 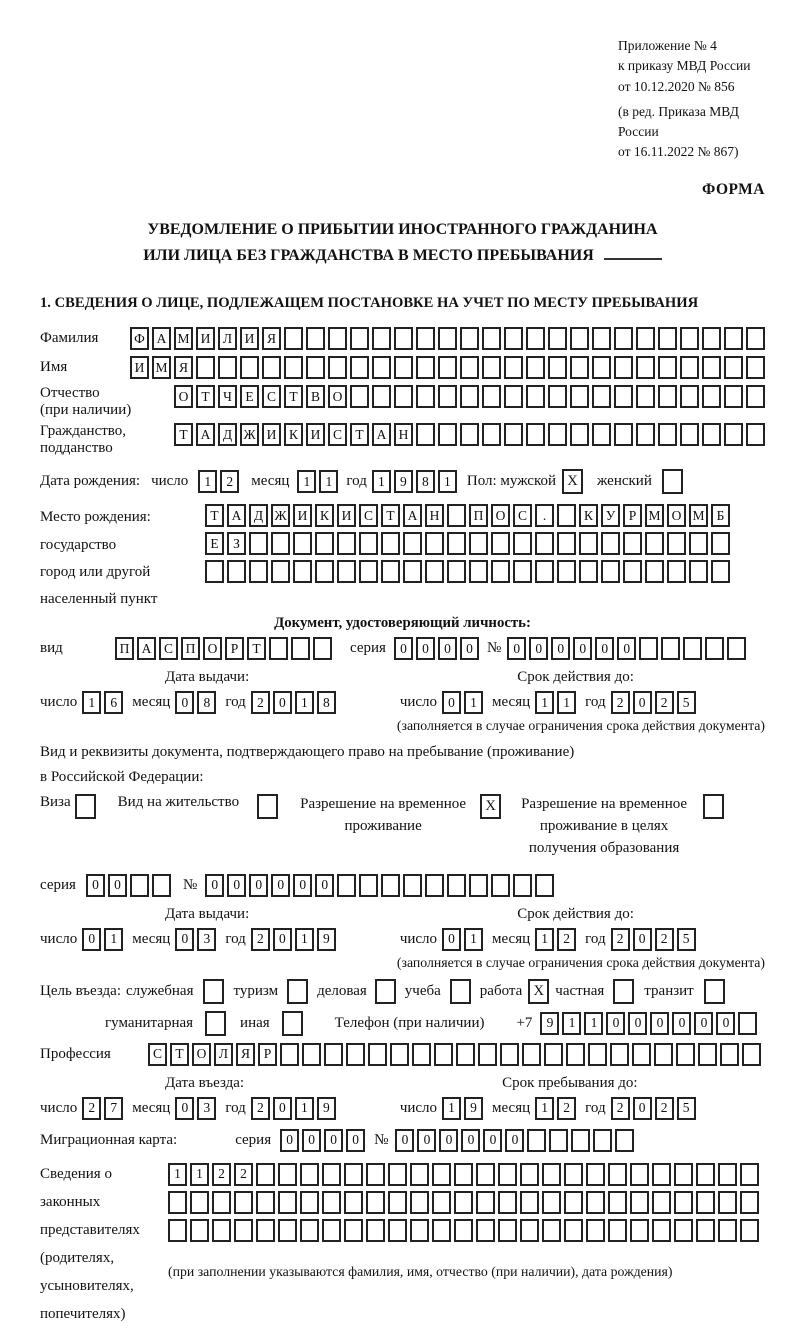 What do you see at coordinates (346, 516) in the screenshot?
I see `char-cell: И` at bounding box center [346, 516].